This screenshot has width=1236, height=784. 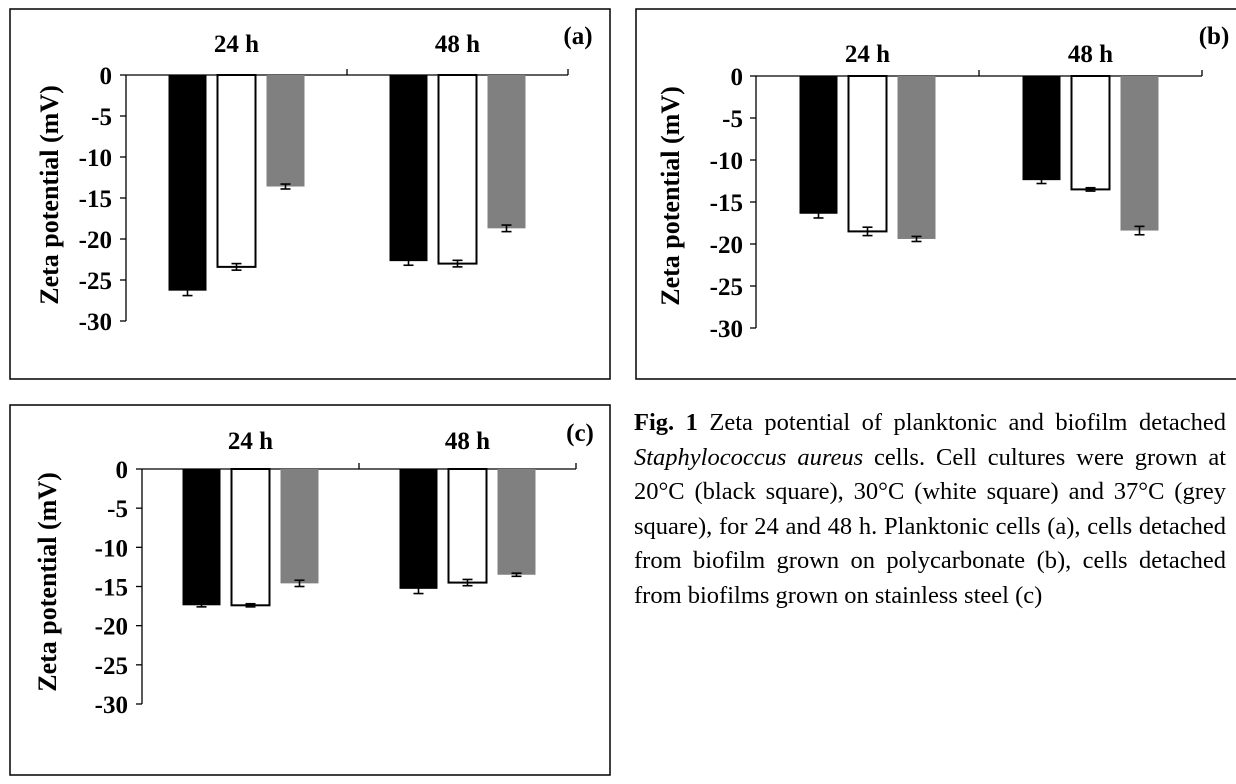 What do you see at coordinates (117, 509) in the screenshot?
I see `chart-c-y-tick-label: -5` at bounding box center [117, 509].